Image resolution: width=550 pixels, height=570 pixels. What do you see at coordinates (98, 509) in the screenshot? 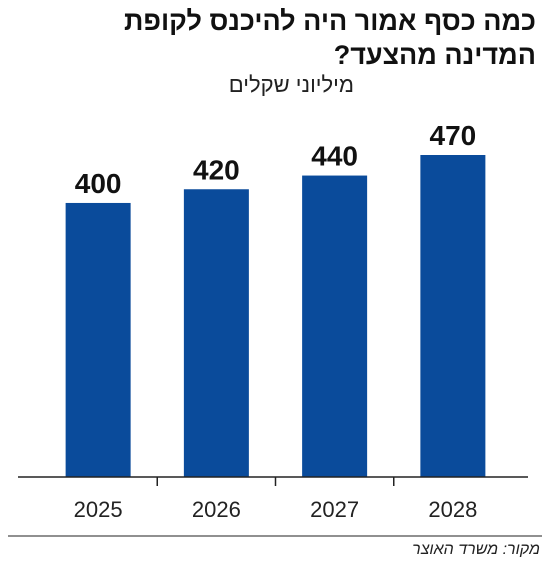
I see `x-tick-label-2025: 2025` at bounding box center [98, 509].